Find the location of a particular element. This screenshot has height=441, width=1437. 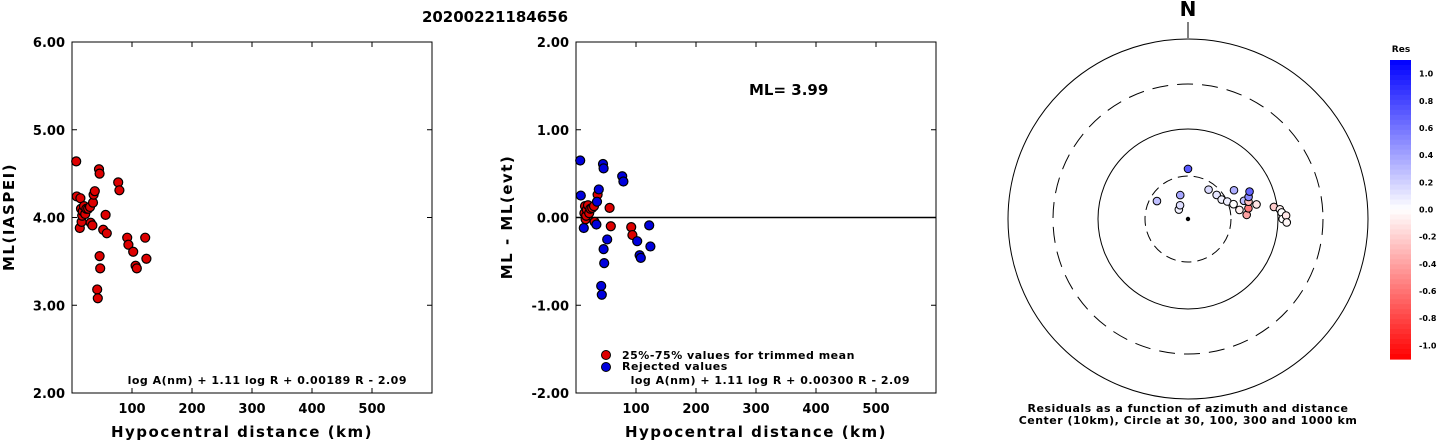

x-tick-label: 300 is located at coordinates (755, 409).